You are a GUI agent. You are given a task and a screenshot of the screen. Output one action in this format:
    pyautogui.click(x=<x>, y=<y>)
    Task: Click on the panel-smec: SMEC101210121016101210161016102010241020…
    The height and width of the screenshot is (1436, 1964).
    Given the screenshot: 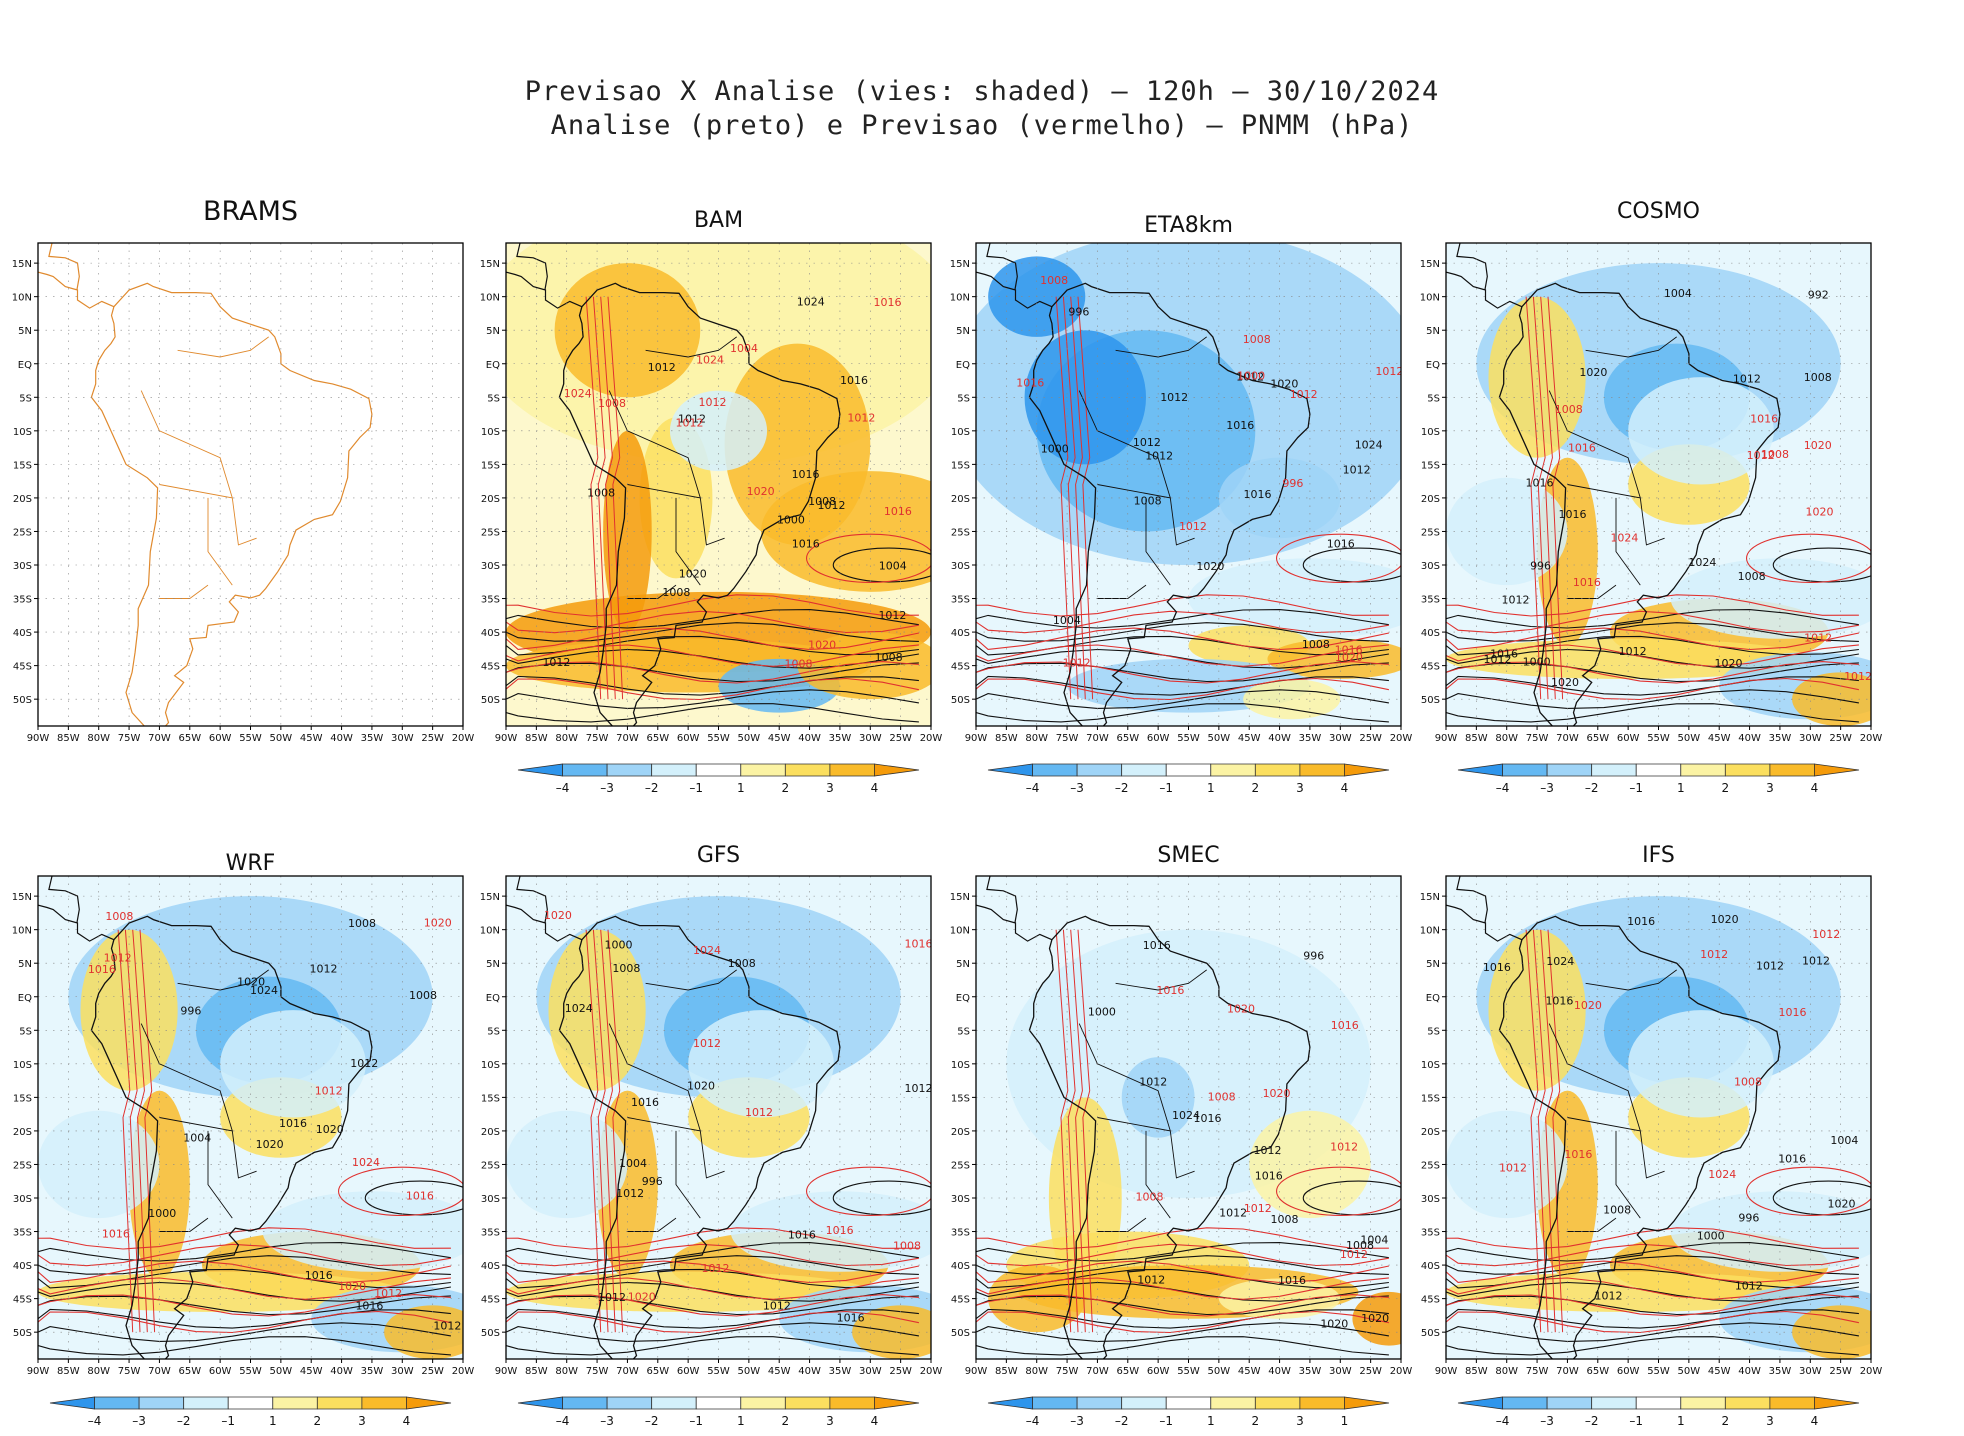 What is the action you would take?
    pyautogui.click(x=1181, y=1135)
    